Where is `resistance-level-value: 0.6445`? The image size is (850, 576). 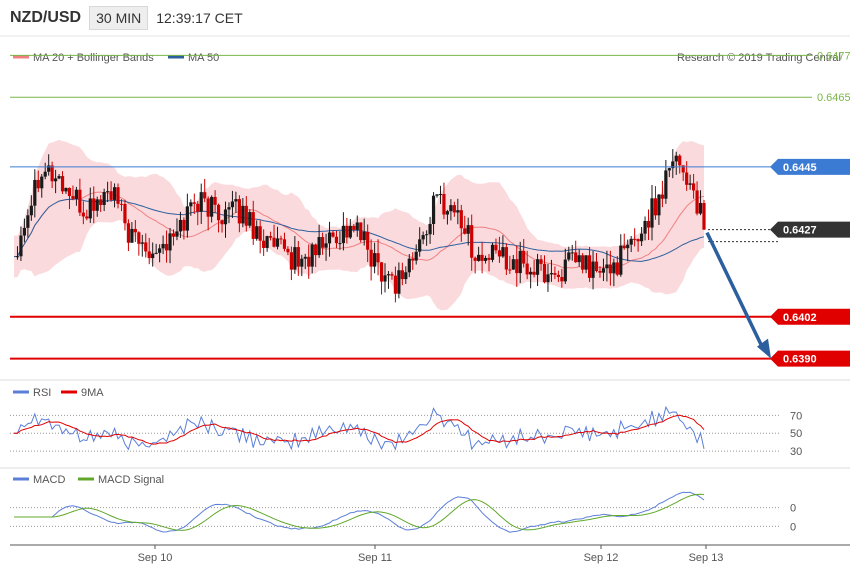 resistance-level-value: 0.6445 is located at coordinates (800, 168).